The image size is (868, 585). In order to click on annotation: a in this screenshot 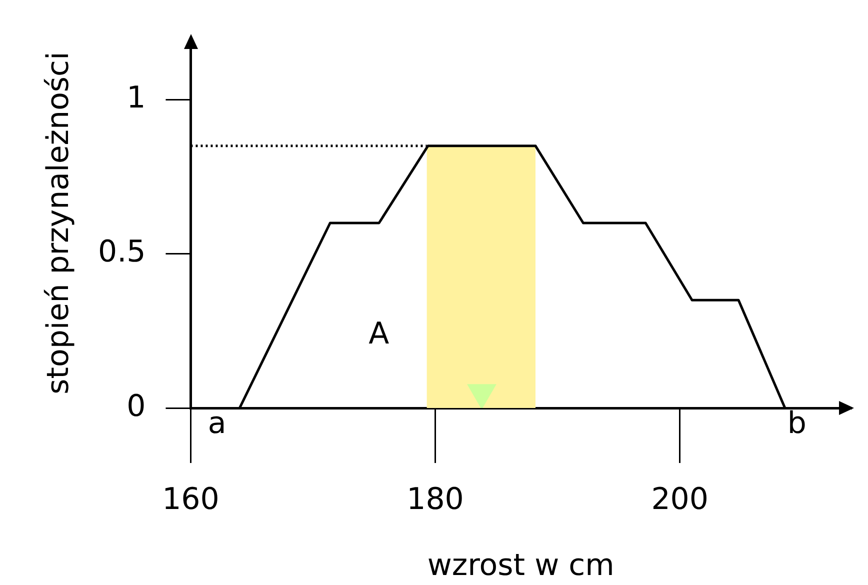, I will do `click(217, 423)`.